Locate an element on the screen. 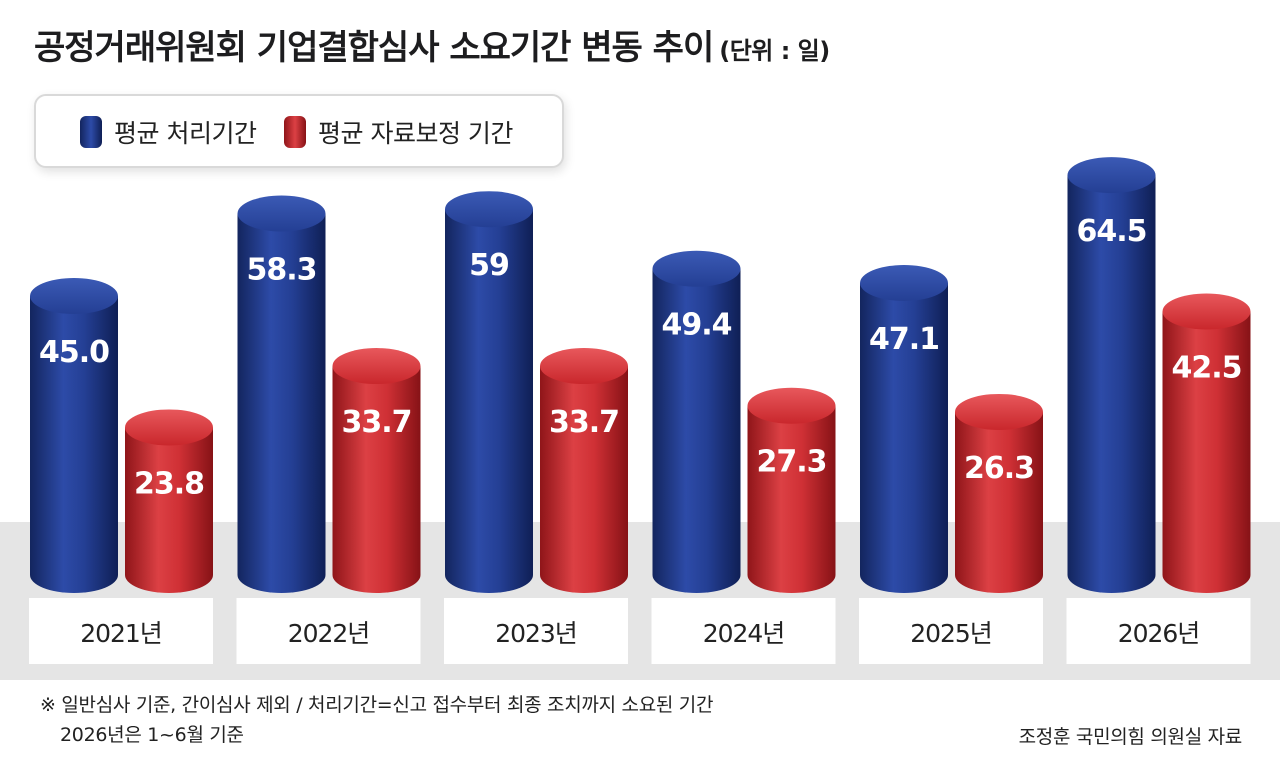 The height and width of the screenshot is (776, 1280). bar-processing-4: 49.4 is located at coordinates (696, 421).